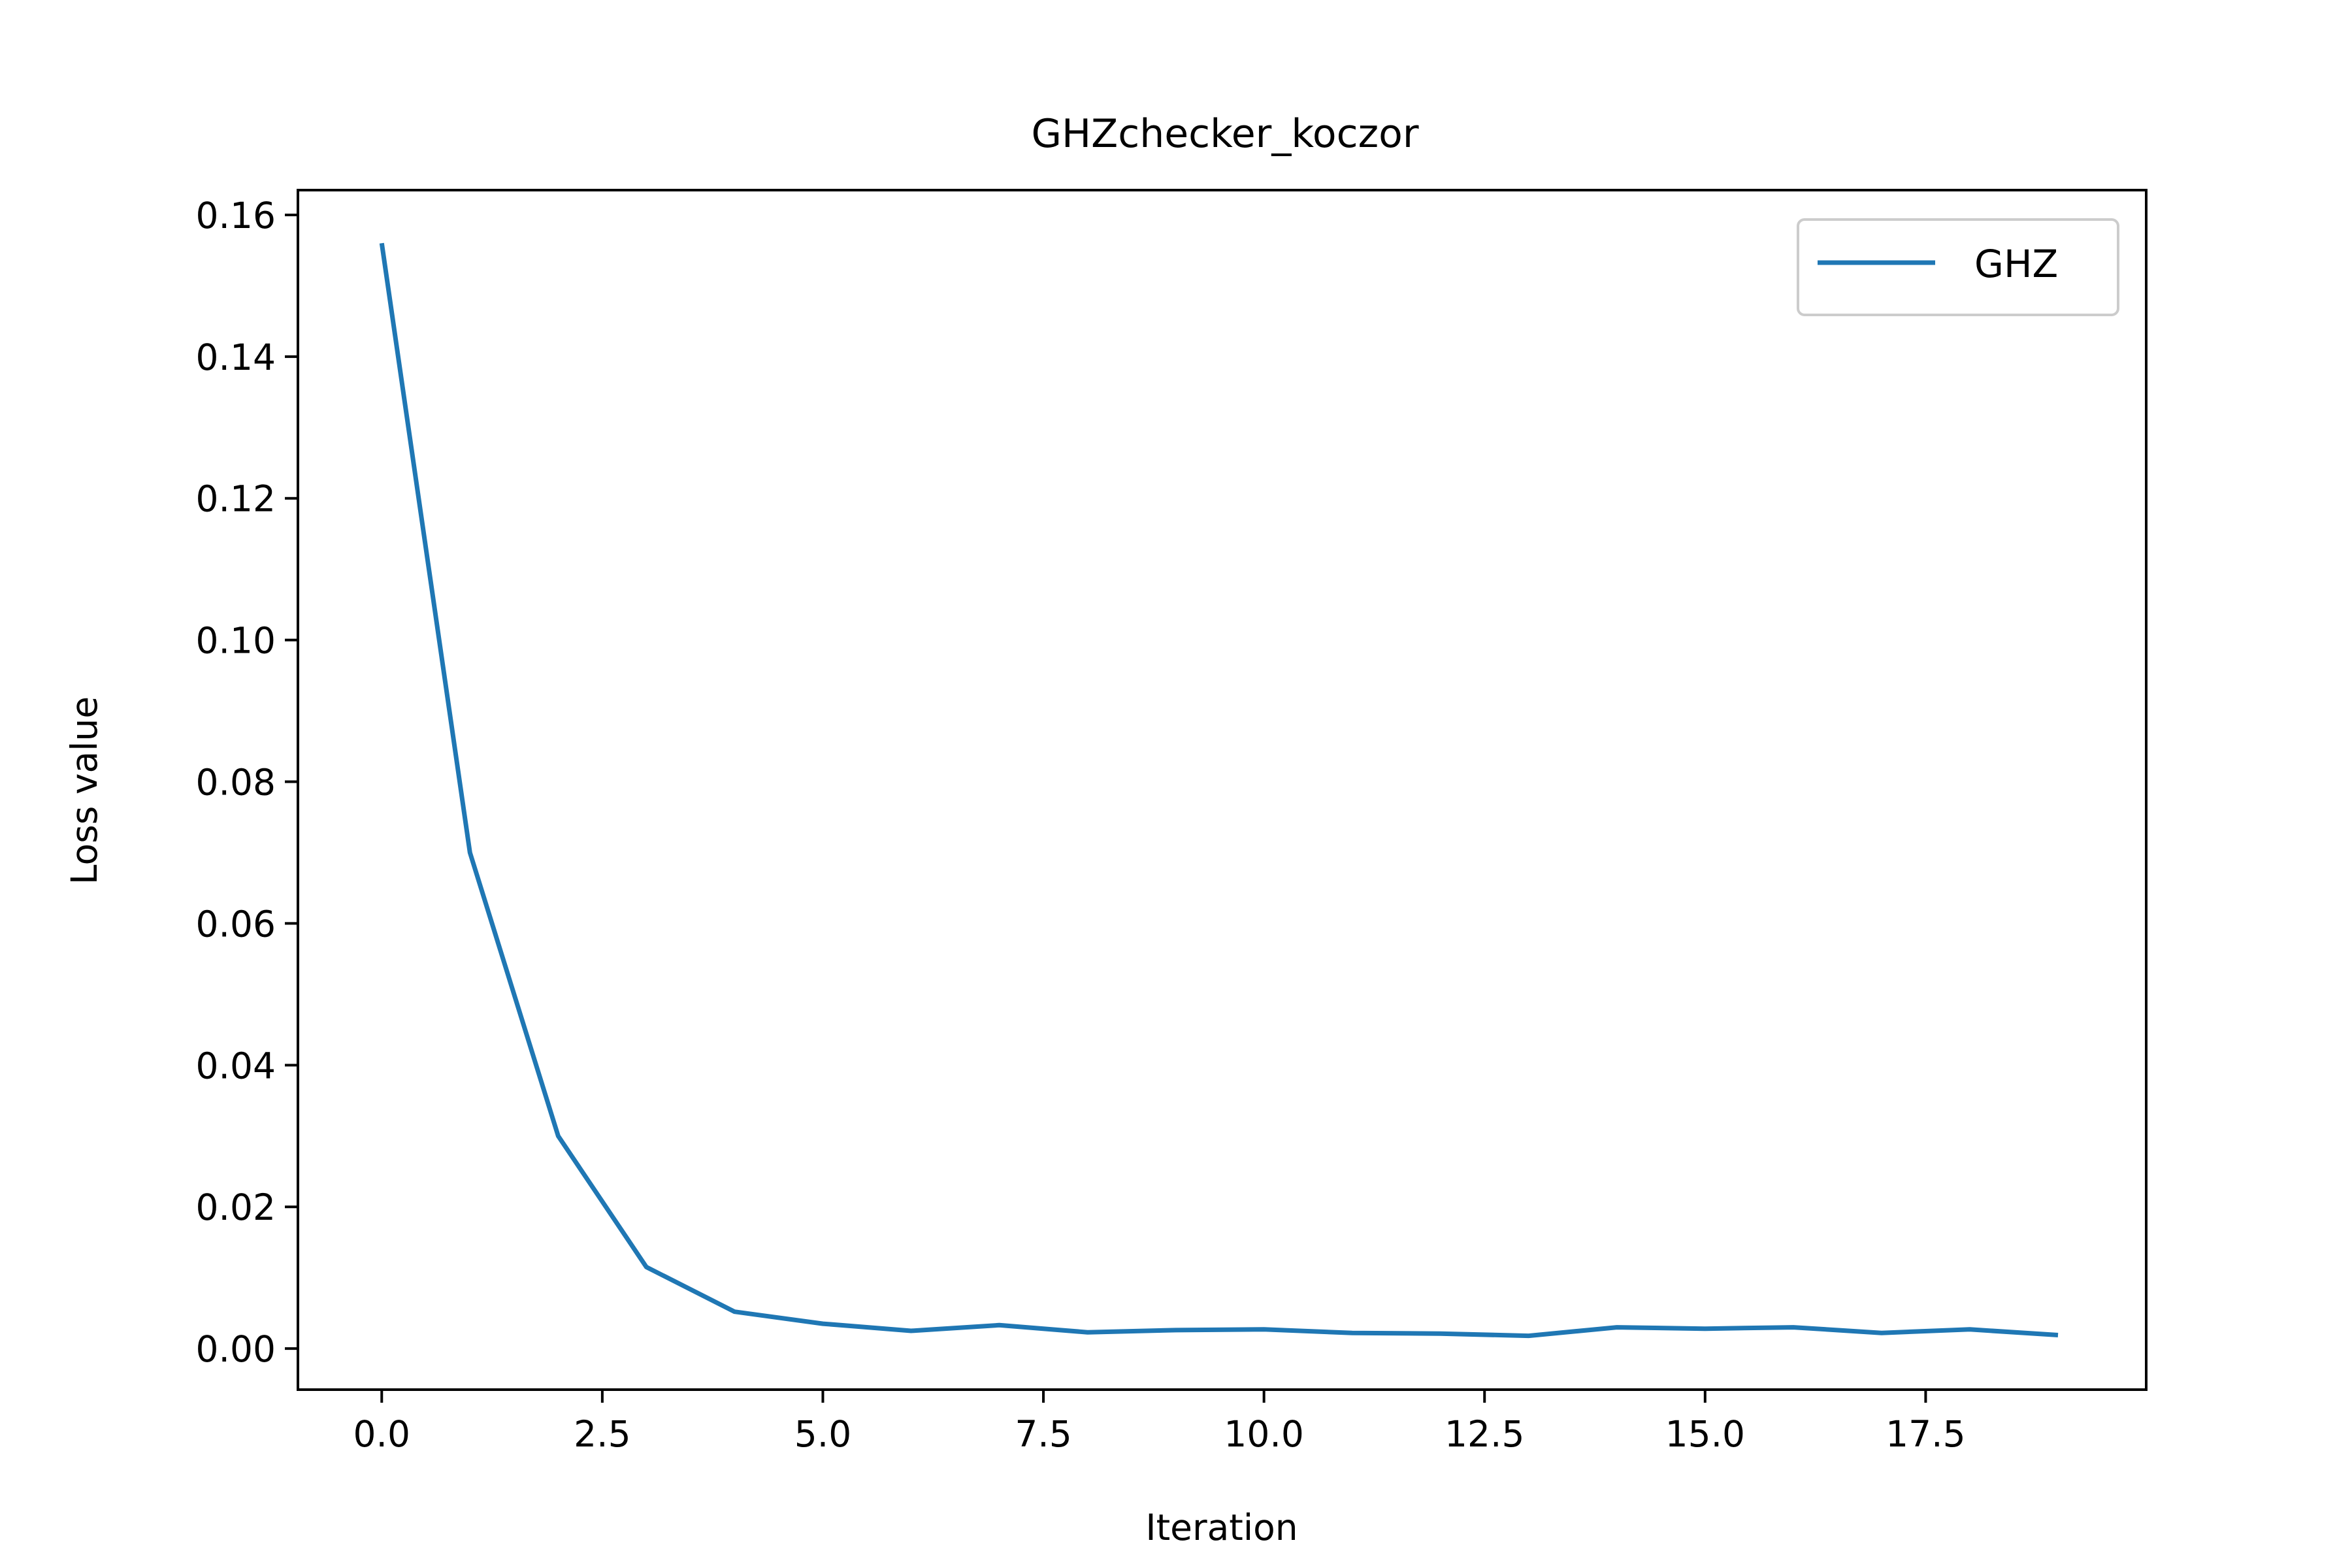 The width and height of the screenshot is (2352, 1568). What do you see at coordinates (84, 790) in the screenshot?
I see `y-axis-label: Loss value` at bounding box center [84, 790].